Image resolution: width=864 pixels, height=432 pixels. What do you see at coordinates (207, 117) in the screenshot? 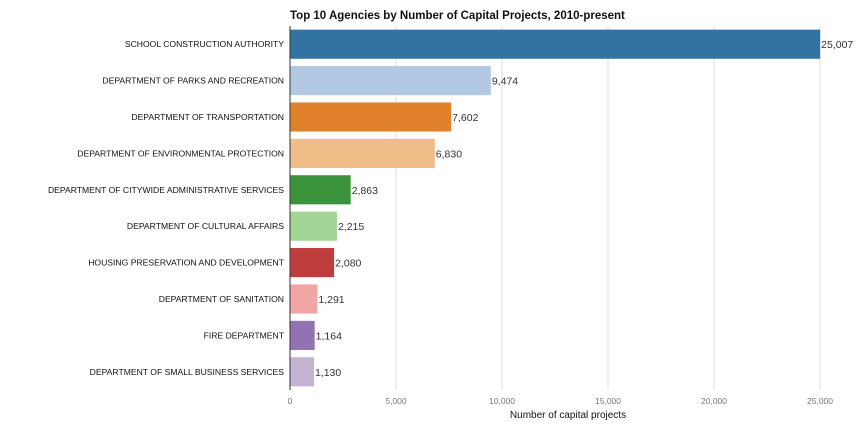
I see `category-label: DEPARTMENT OF TRANSPORTATION` at bounding box center [207, 117].